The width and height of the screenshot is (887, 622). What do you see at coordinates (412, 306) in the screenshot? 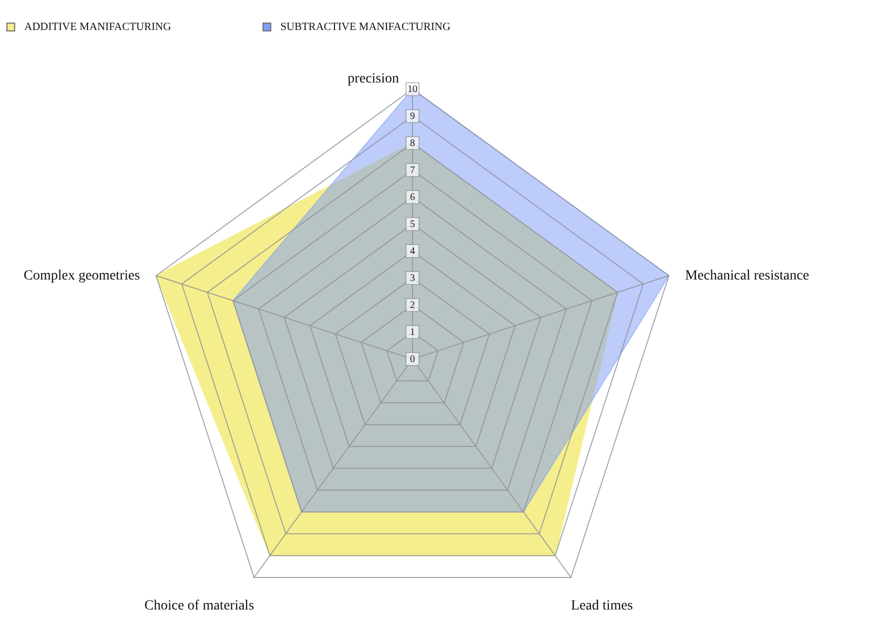
I see `y-tick-label: 2` at bounding box center [412, 306].